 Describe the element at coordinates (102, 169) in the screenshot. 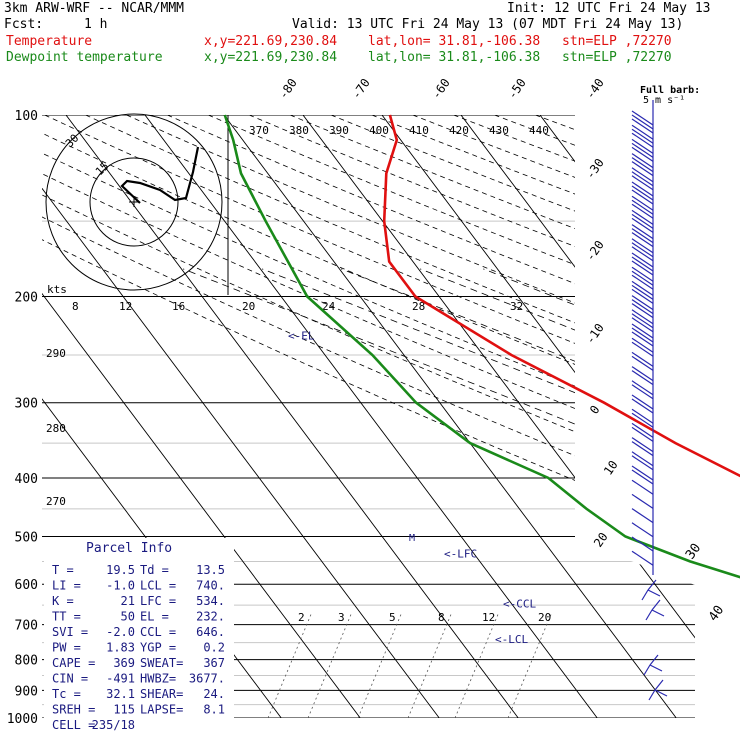

I see `hodograph-ring-label: 15` at that location.